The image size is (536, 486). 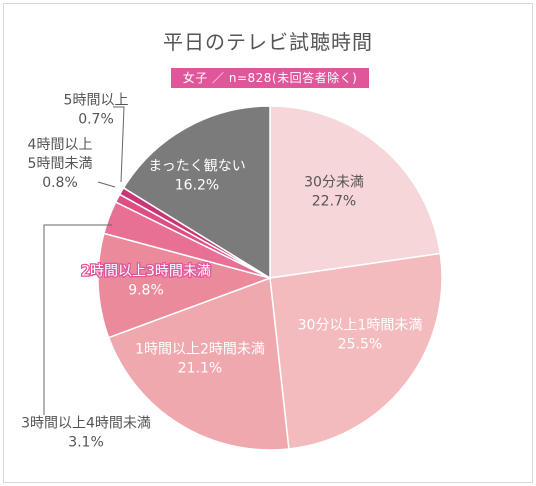 I want to click on slice-category-label: 1時間以上2時間未満, so click(x=200, y=350).